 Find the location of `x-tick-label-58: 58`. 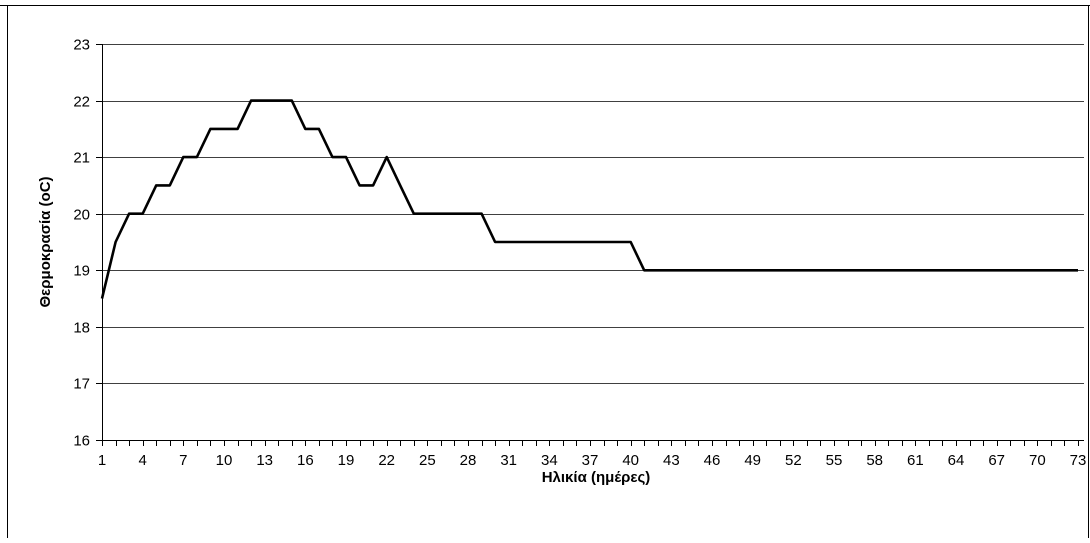

x-tick-label-58: 58 is located at coordinates (874, 460).